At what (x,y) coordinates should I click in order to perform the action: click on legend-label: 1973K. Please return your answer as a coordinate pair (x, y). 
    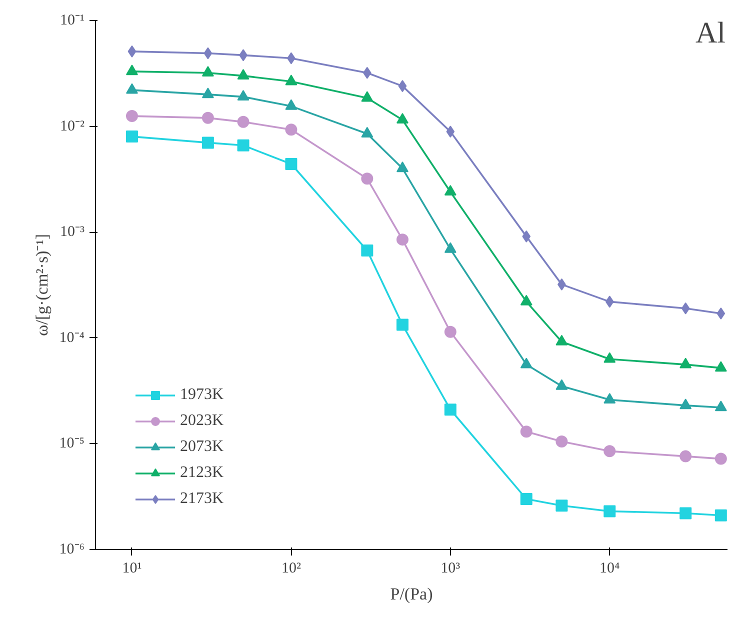
    Looking at the image, I should click on (202, 395).